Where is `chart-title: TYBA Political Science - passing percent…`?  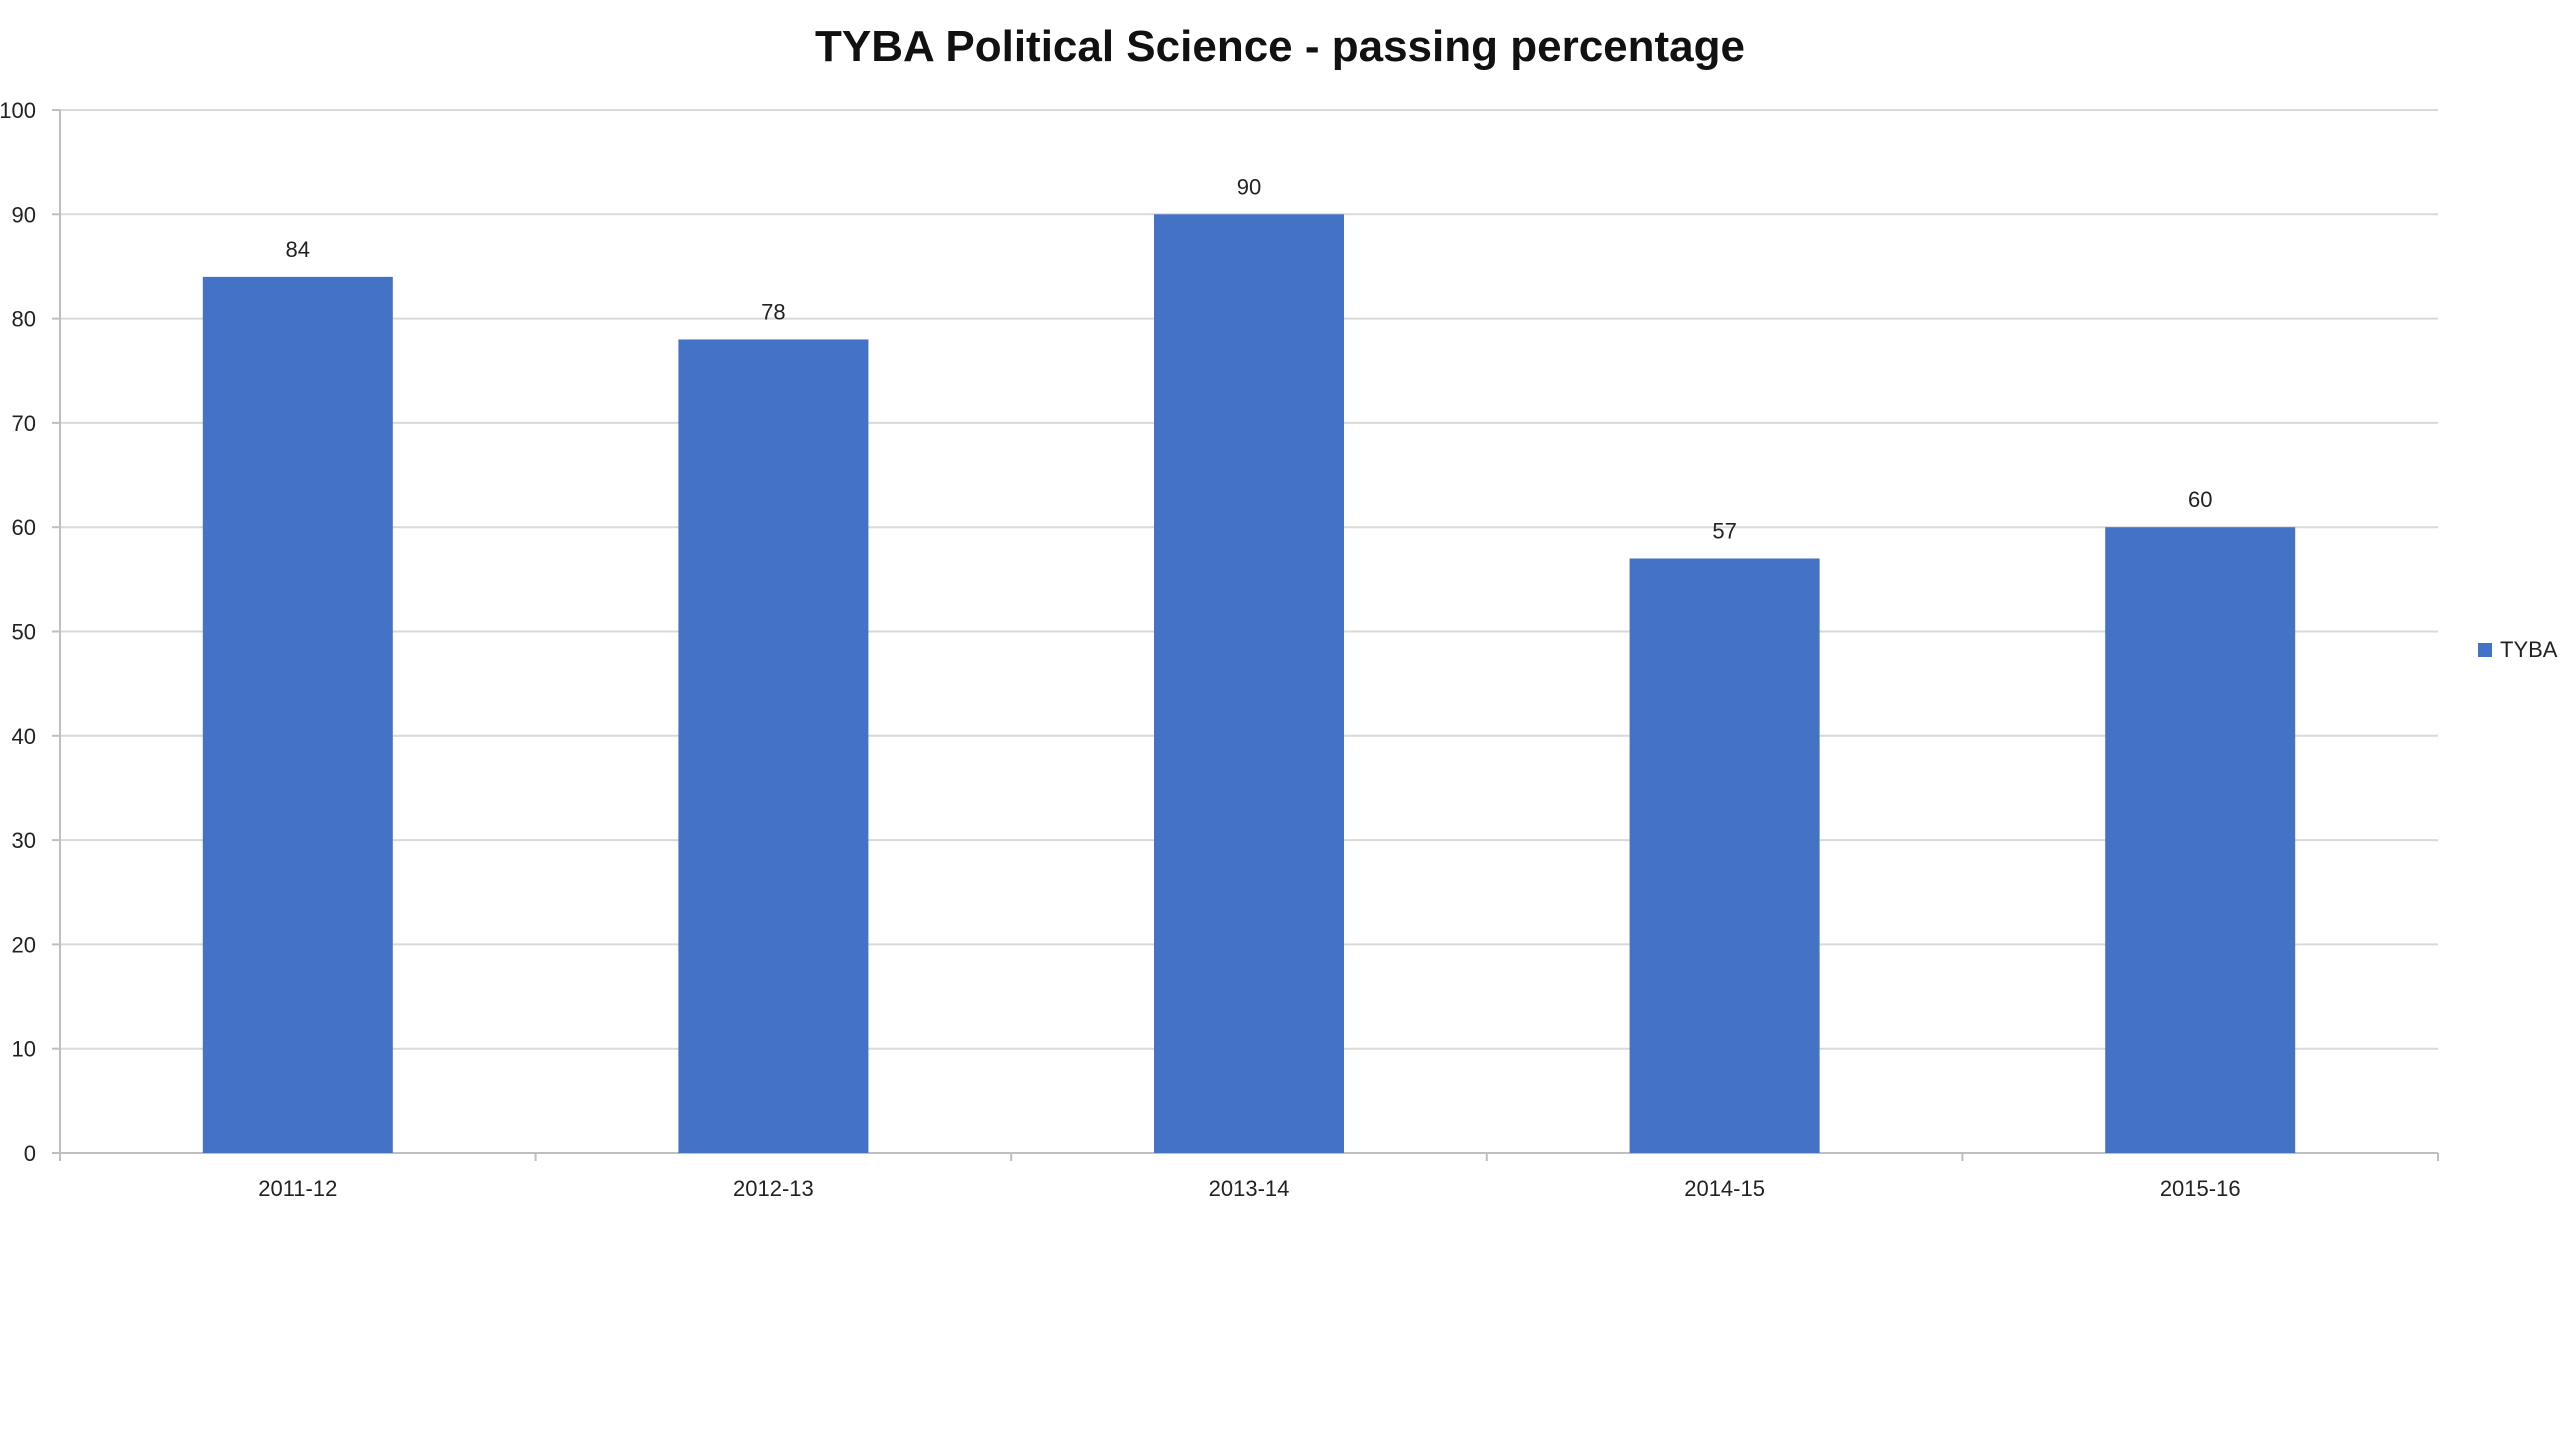 chart-title: TYBA Political Science - passing percent… is located at coordinates (1280, 46).